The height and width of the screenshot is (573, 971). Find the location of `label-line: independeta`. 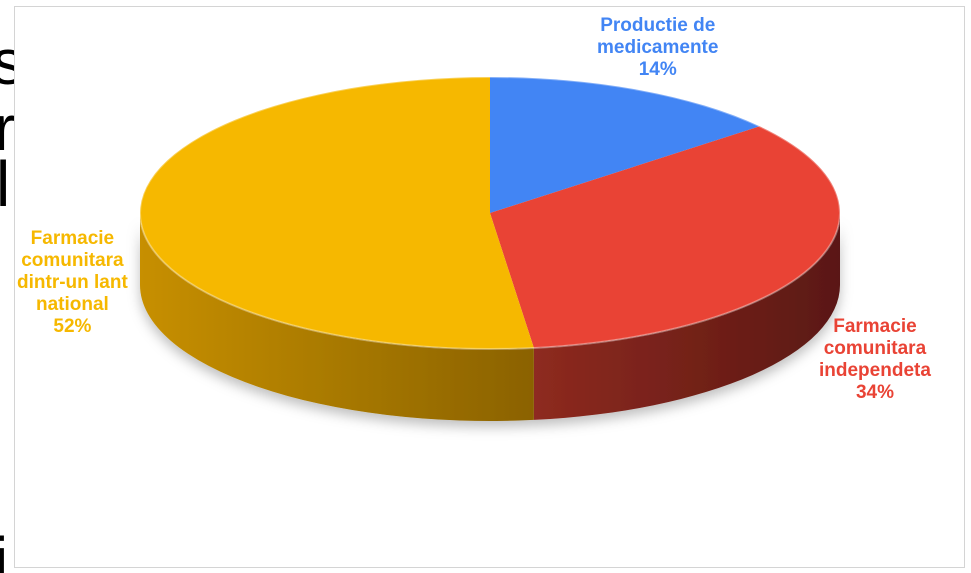

label-line: independeta is located at coordinates (875, 370).